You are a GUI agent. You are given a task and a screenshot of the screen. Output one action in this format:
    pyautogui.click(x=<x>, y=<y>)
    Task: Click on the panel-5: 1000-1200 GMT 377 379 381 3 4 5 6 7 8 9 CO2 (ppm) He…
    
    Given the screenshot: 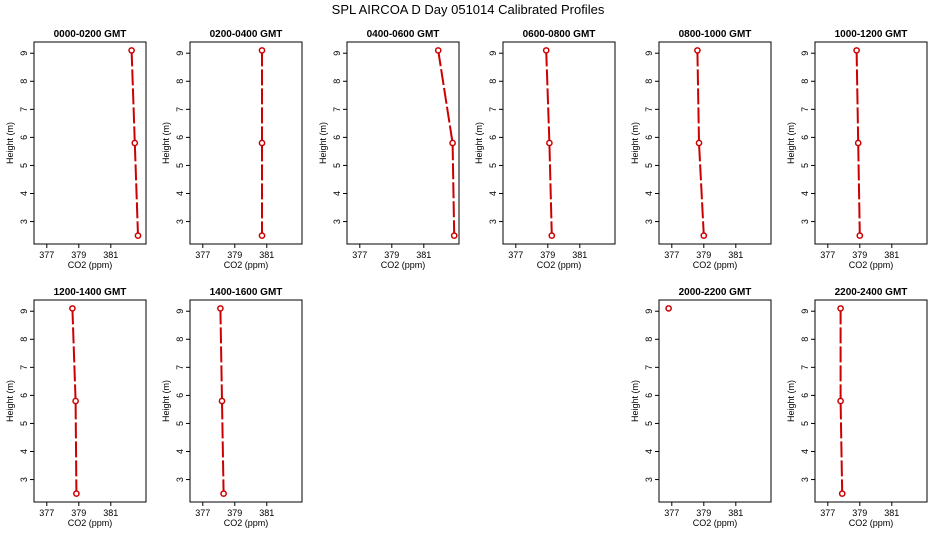 What is the action you would take?
    pyautogui.click(x=857, y=149)
    